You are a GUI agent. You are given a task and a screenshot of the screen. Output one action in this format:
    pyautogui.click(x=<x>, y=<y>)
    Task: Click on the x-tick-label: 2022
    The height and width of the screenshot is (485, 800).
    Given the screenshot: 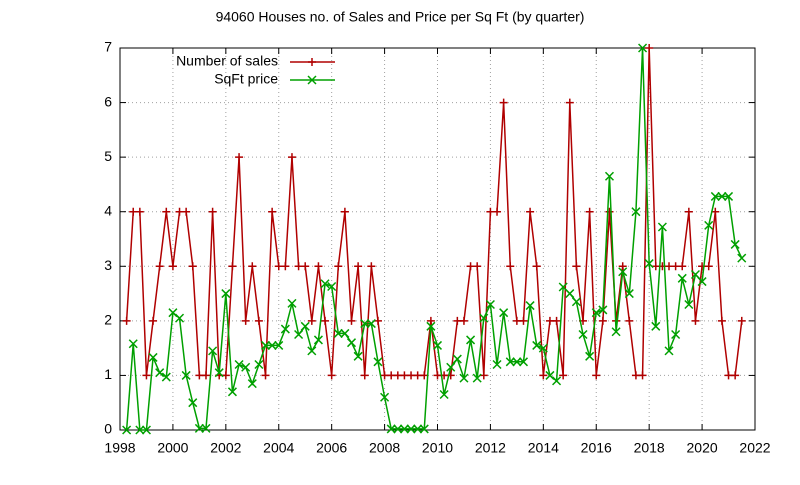 What is the action you would take?
    pyautogui.click(x=754, y=448)
    